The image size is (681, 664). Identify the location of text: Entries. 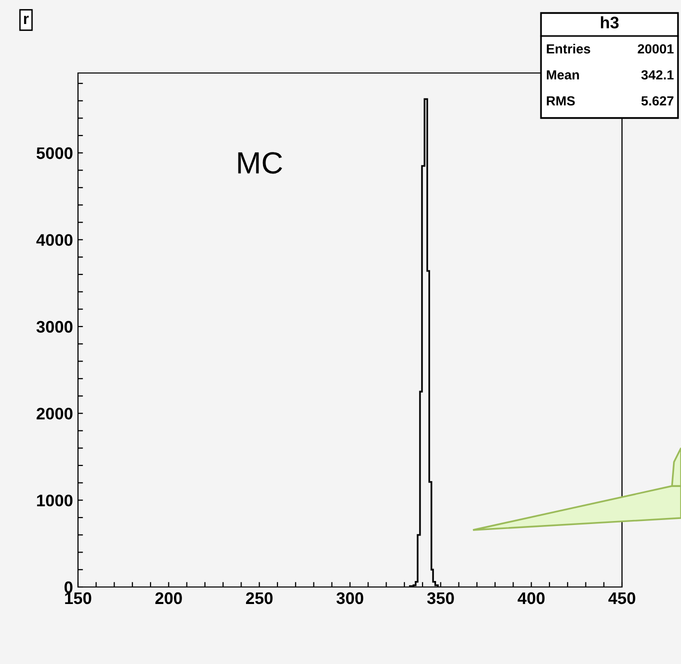
(568, 49).